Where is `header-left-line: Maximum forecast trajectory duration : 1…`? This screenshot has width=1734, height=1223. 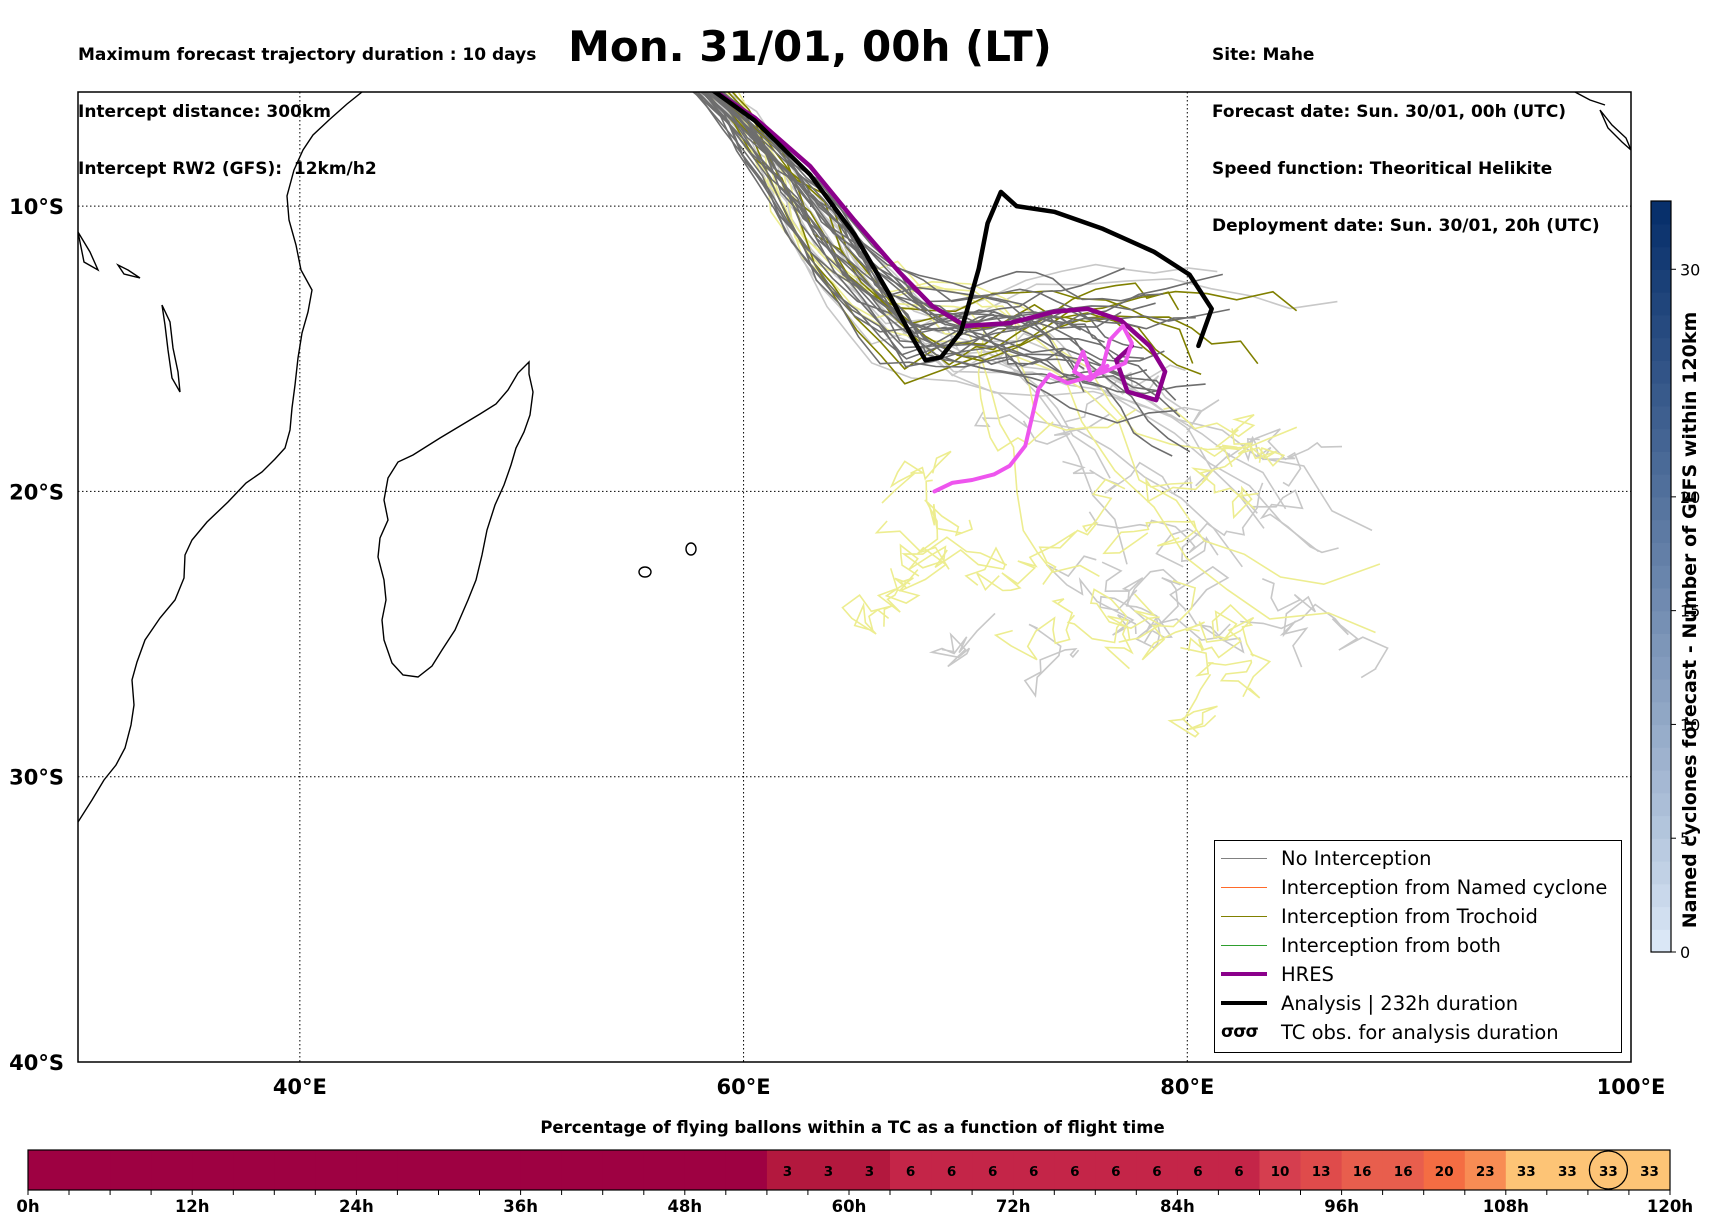
header-left-line: Maximum forecast trajectory duration : 1… is located at coordinates (307, 55).